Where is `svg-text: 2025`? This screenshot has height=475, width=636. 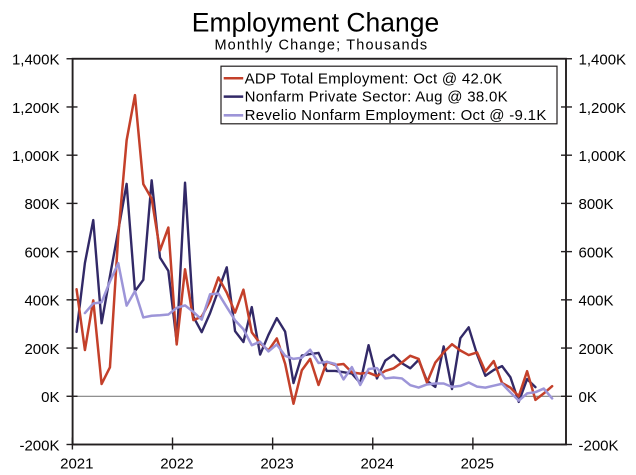
svg-text: 2025 is located at coordinates (477, 463).